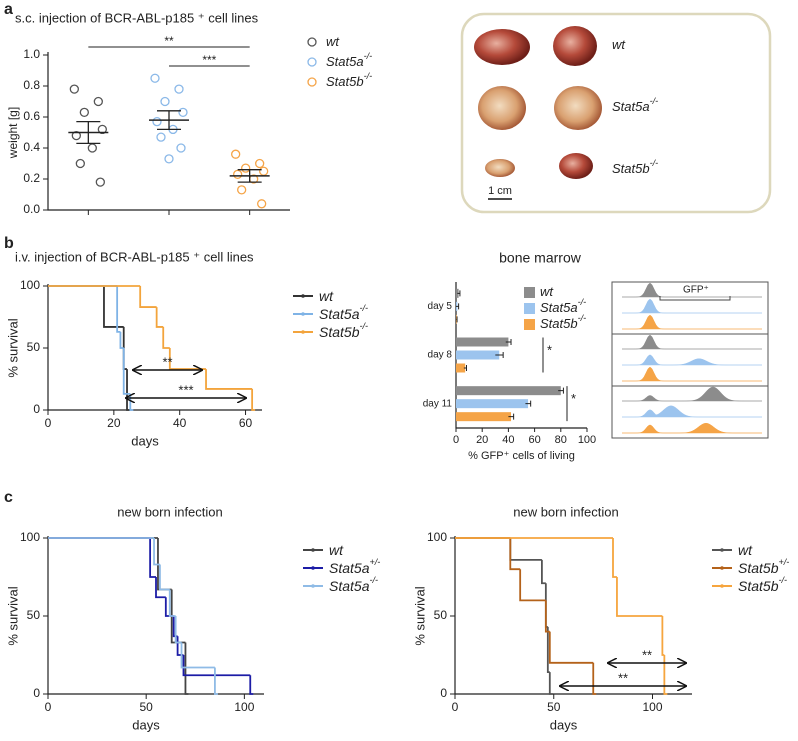  I want to click on scale-bar-label: 1 cm, so click(500, 191).